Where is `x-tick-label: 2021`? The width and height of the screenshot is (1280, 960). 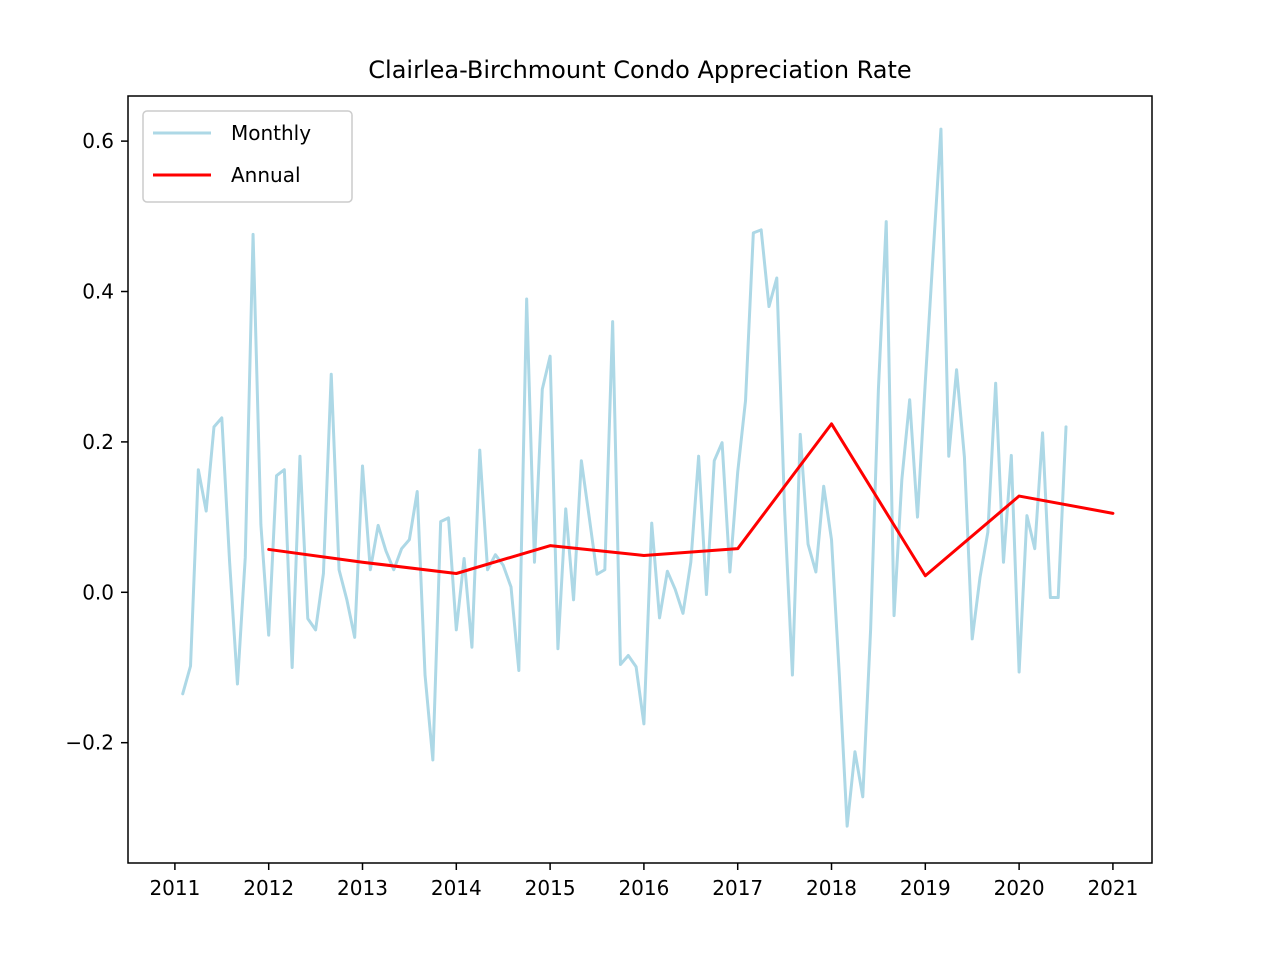 x-tick-label: 2021 is located at coordinates (1112, 888).